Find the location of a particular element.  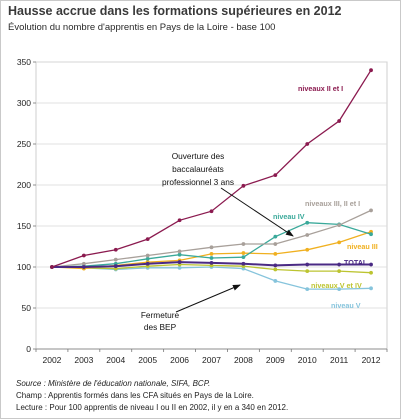

series-label-niveaux-v-et-iv: niveaux V et IV is located at coordinates (336, 285).